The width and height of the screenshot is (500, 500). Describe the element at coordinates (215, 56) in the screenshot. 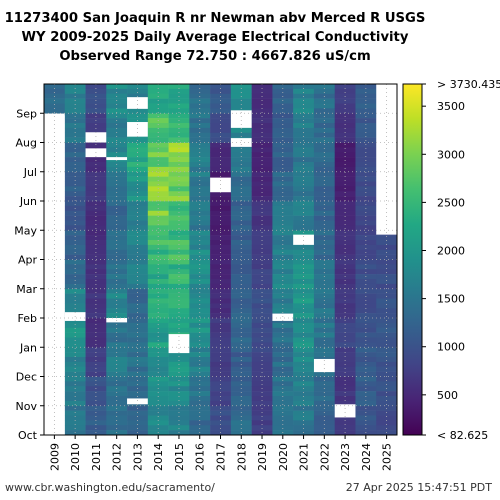

I see `title-line-3: Observed Range 72.750 : 4667.826 uS/cm` at that location.